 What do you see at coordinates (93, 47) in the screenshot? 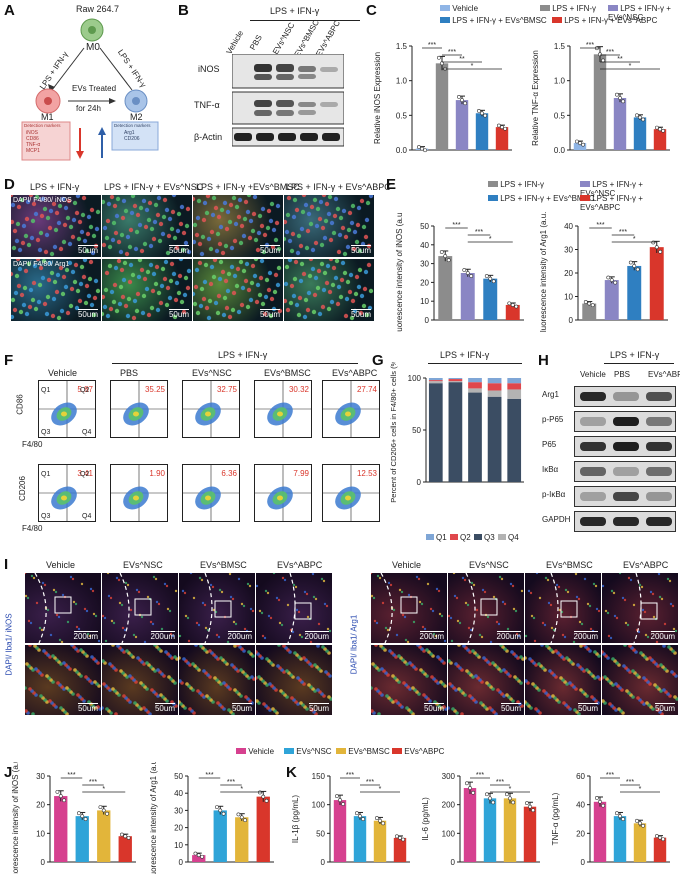
I see `m0-label: M0` at bounding box center [93, 47].